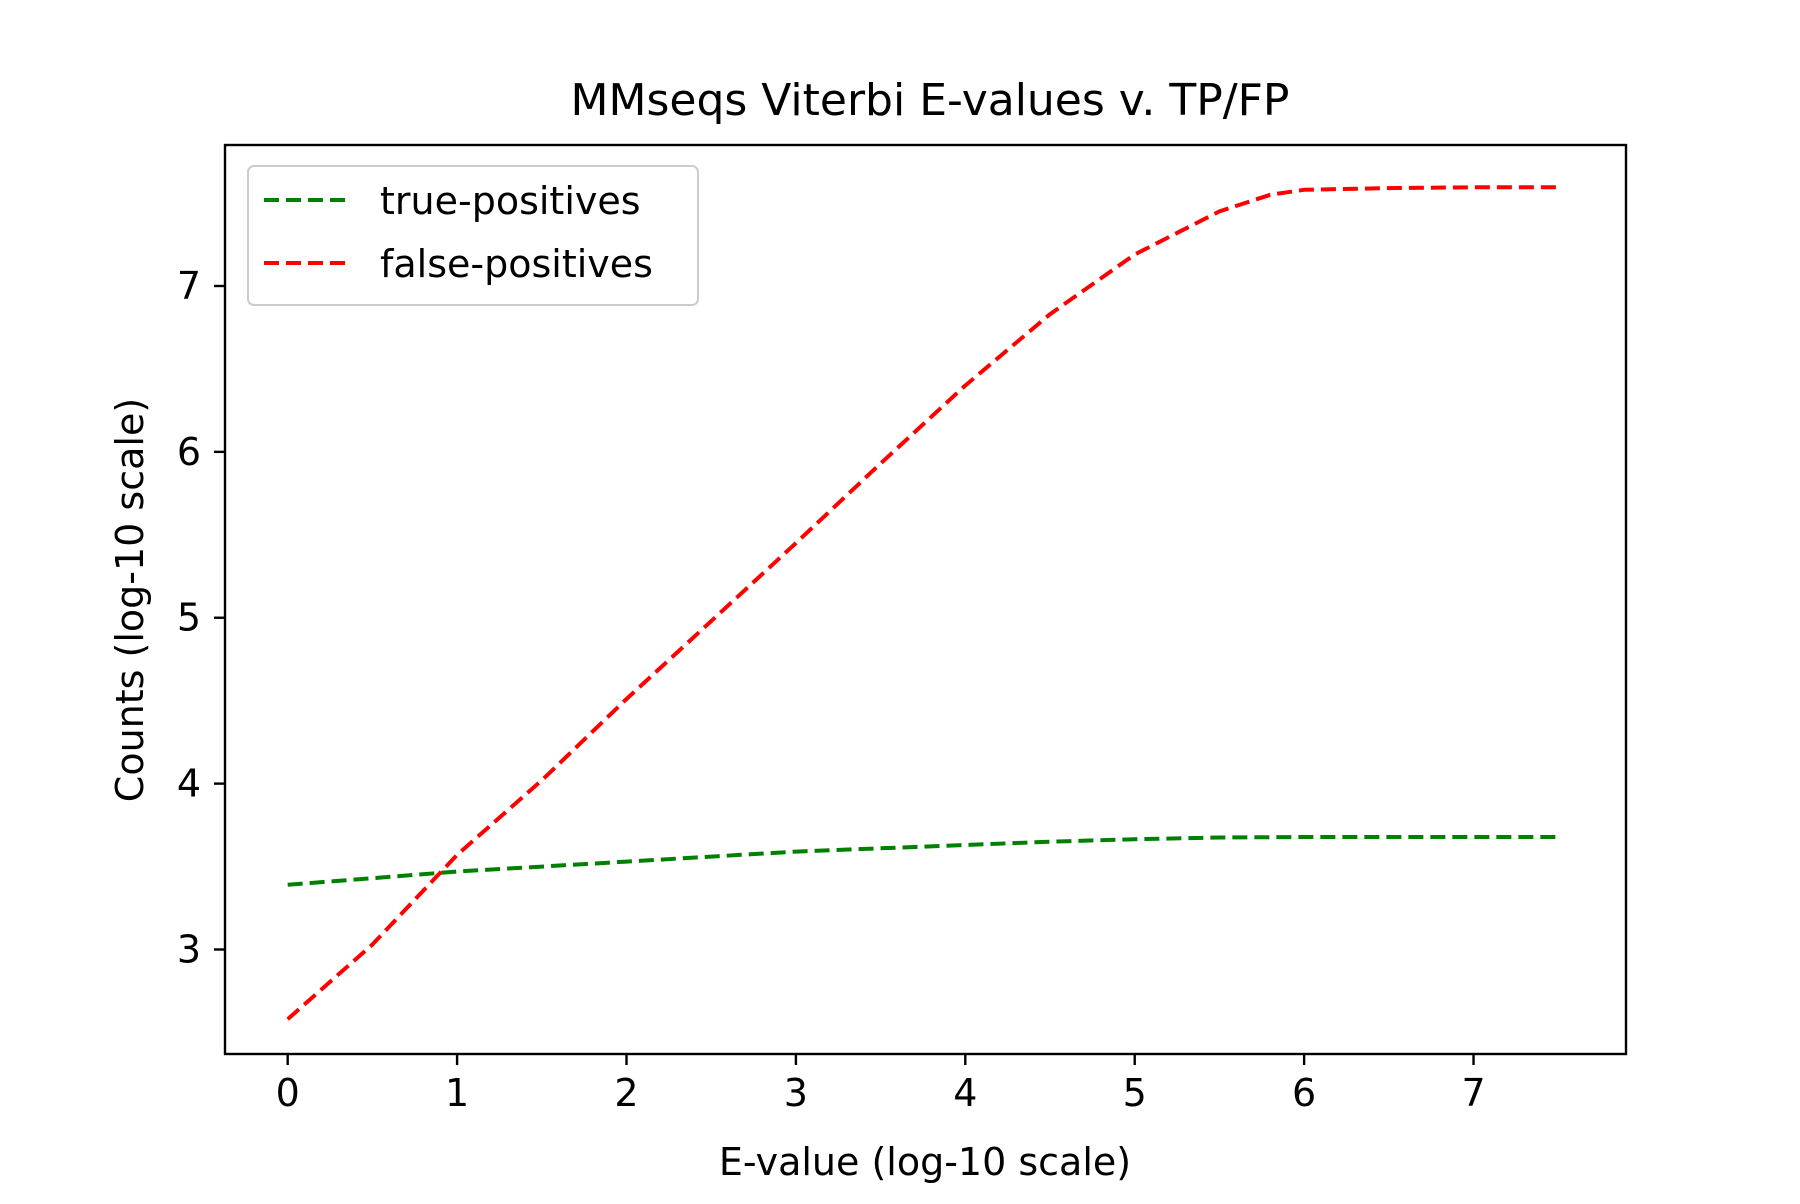 Image resolution: width=1800 pixels, height=1204 pixels. I want to click on x-tick-label: 1, so click(457, 1093).